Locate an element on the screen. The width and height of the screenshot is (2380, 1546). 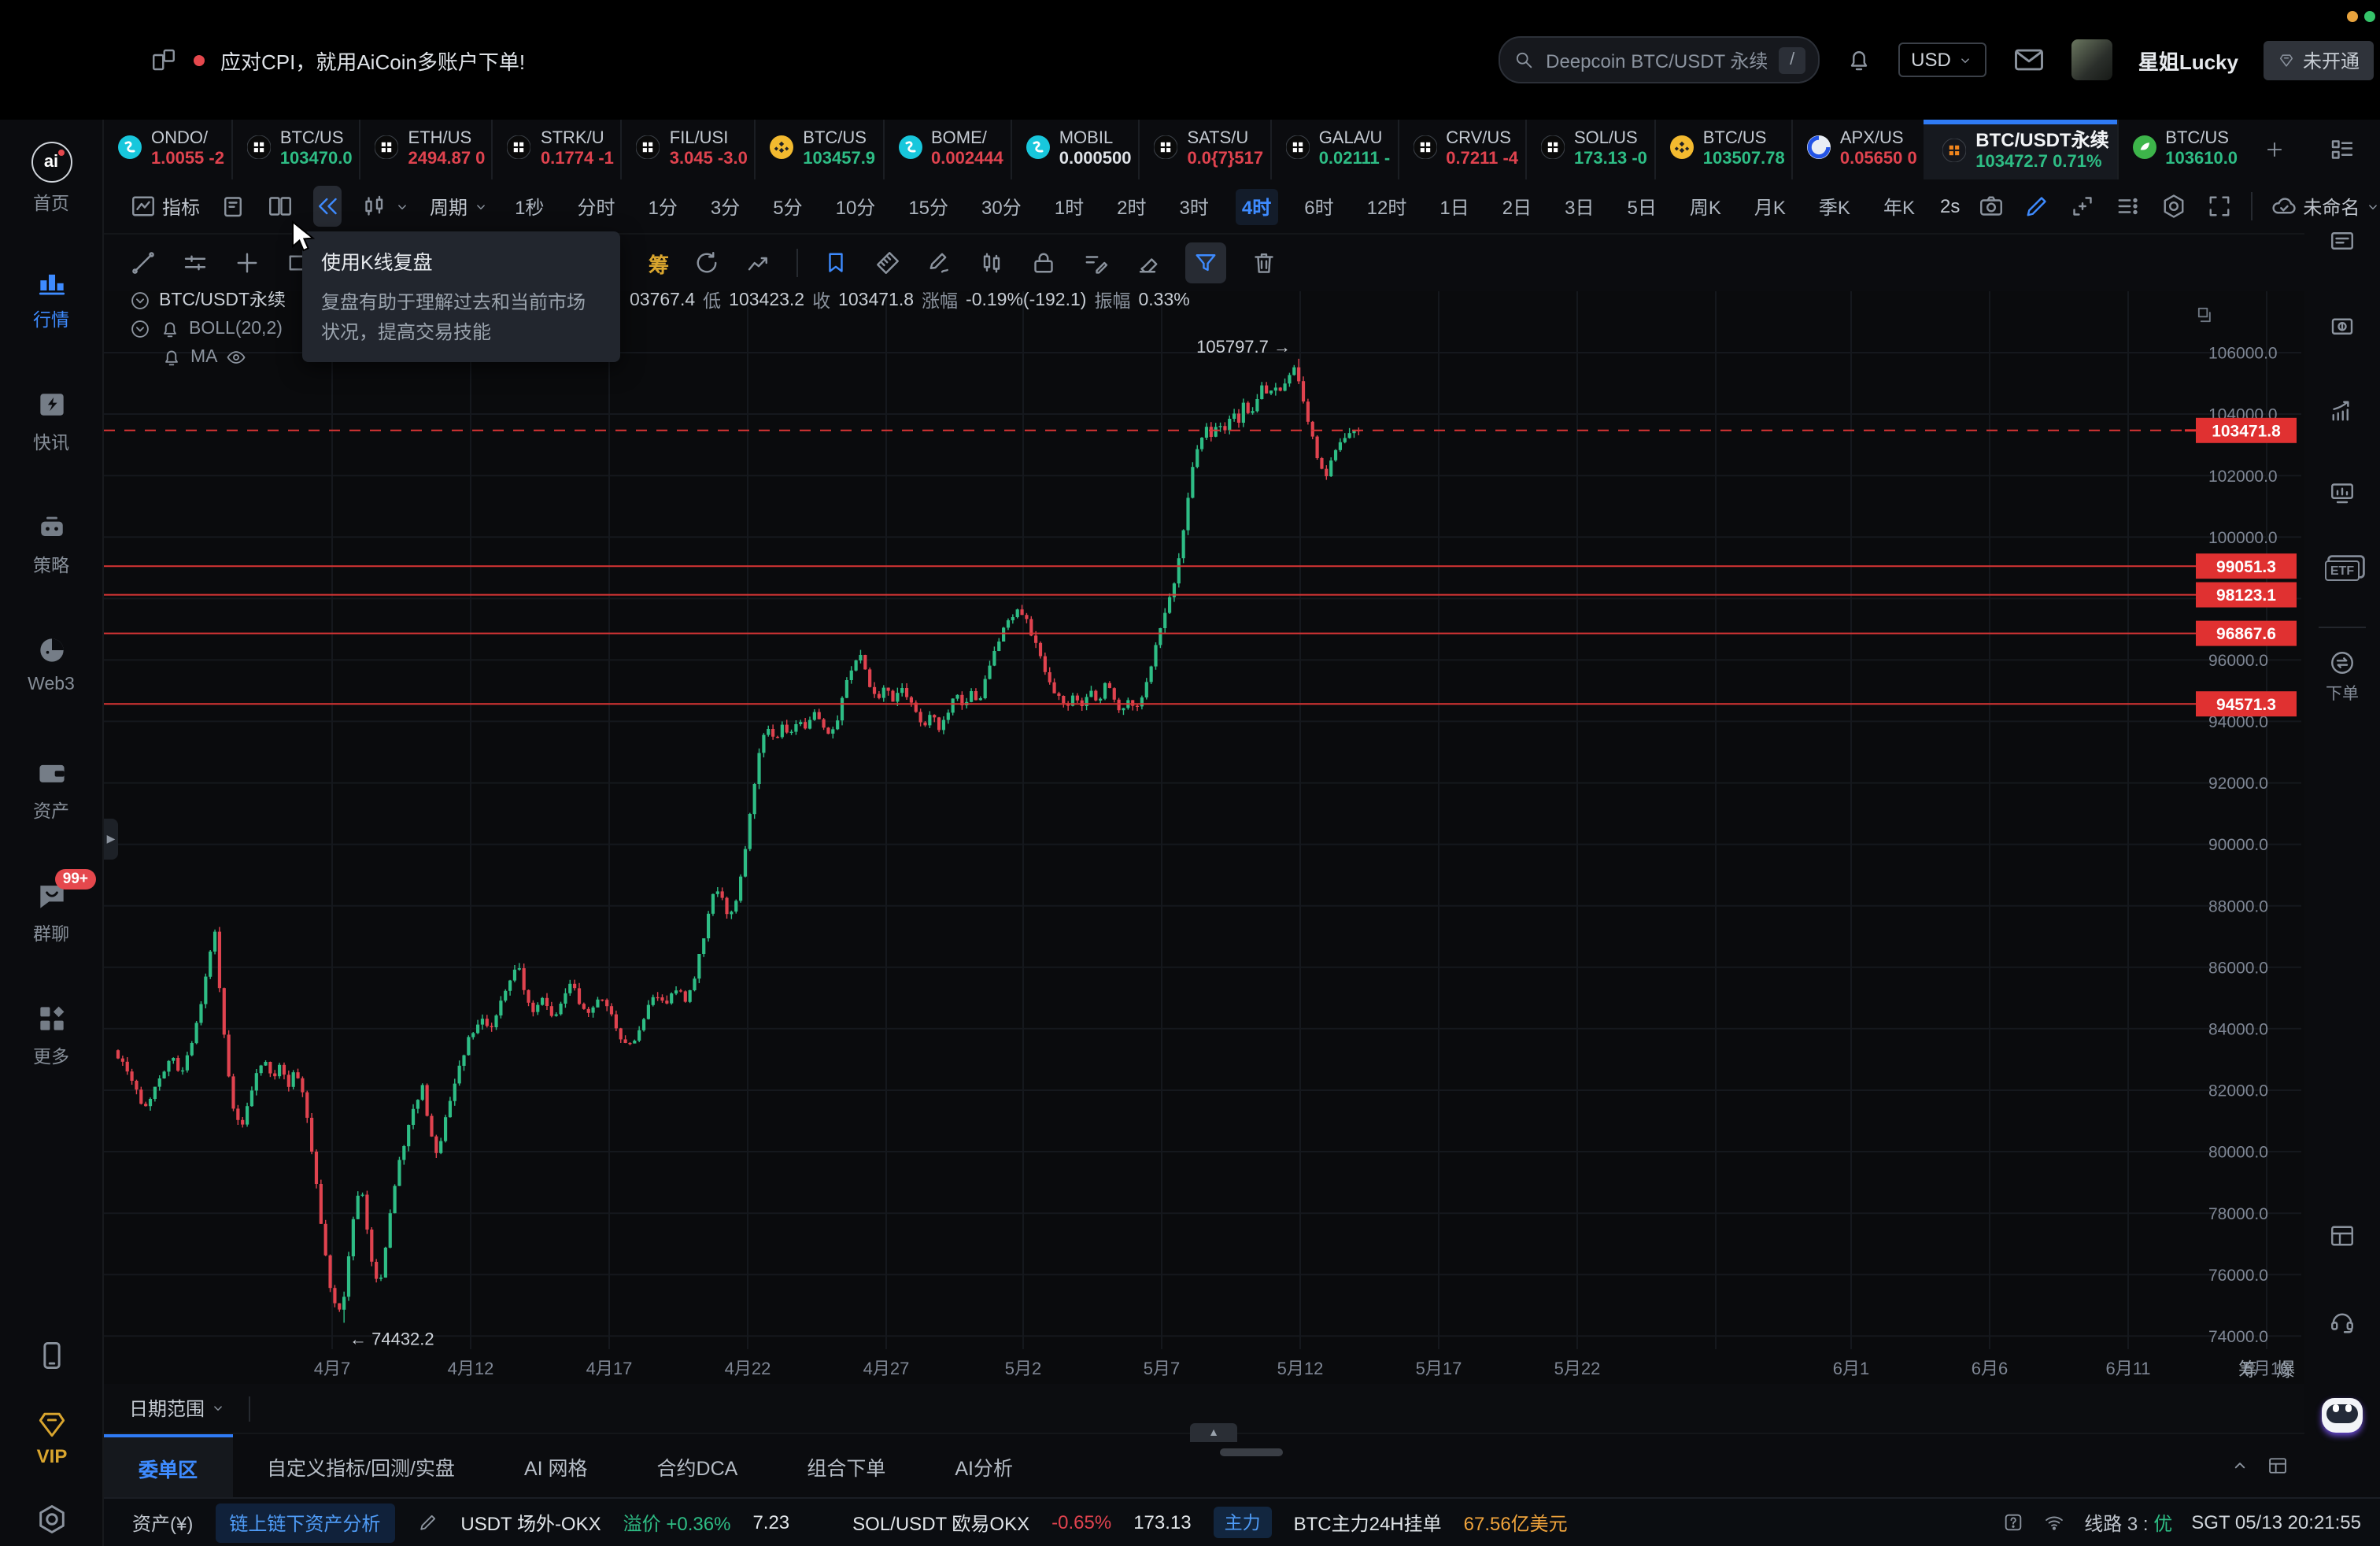
layout-panel-icon is located at coordinates (2342, 1236).